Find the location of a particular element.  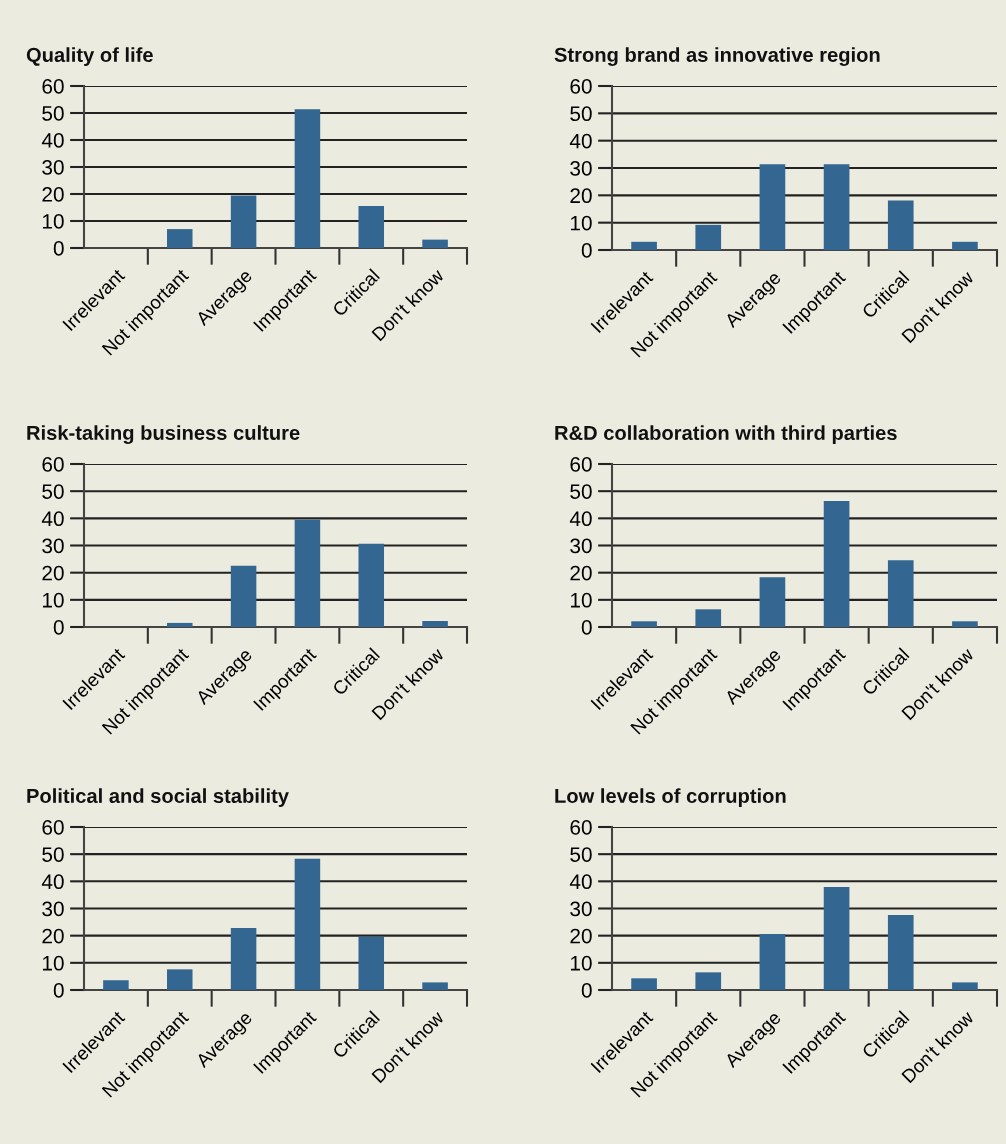

chart-title: Political and social stability is located at coordinates (158, 797).